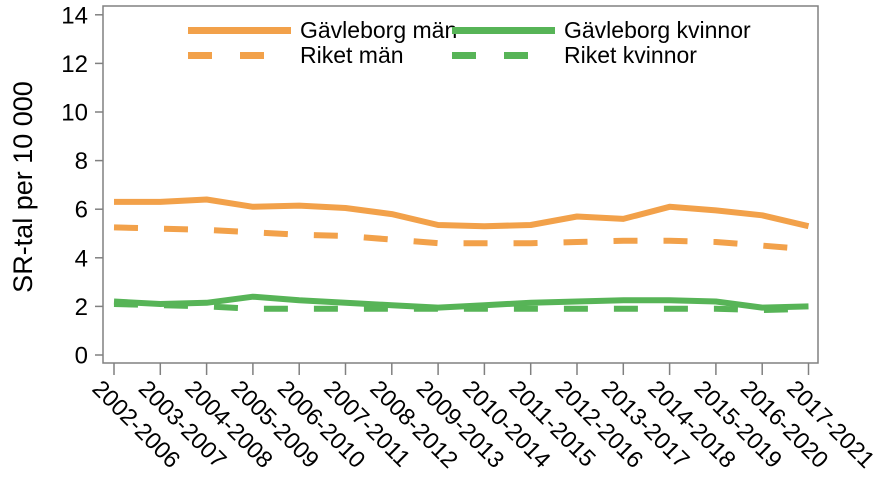  What do you see at coordinates (81, 161) in the screenshot?
I see `y-tick-label: 8` at bounding box center [81, 161].